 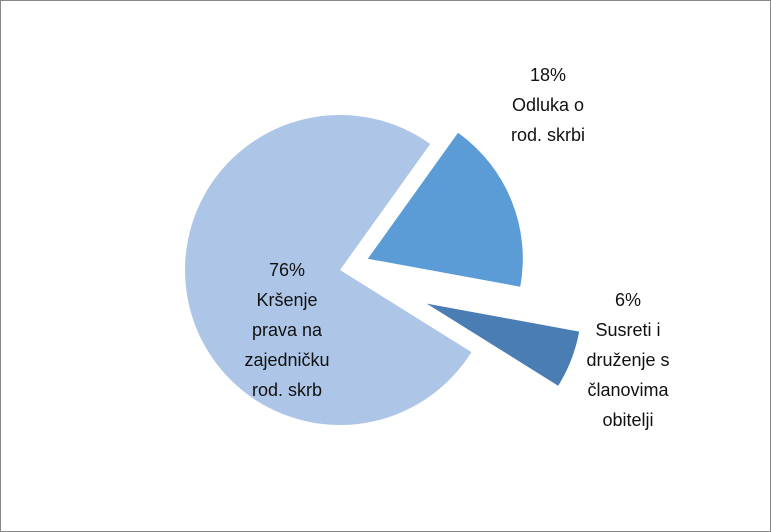 What do you see at coordinates (548, 75) in the screenshot?
I see `value-label: 18%` at bounding box center [548, 75].